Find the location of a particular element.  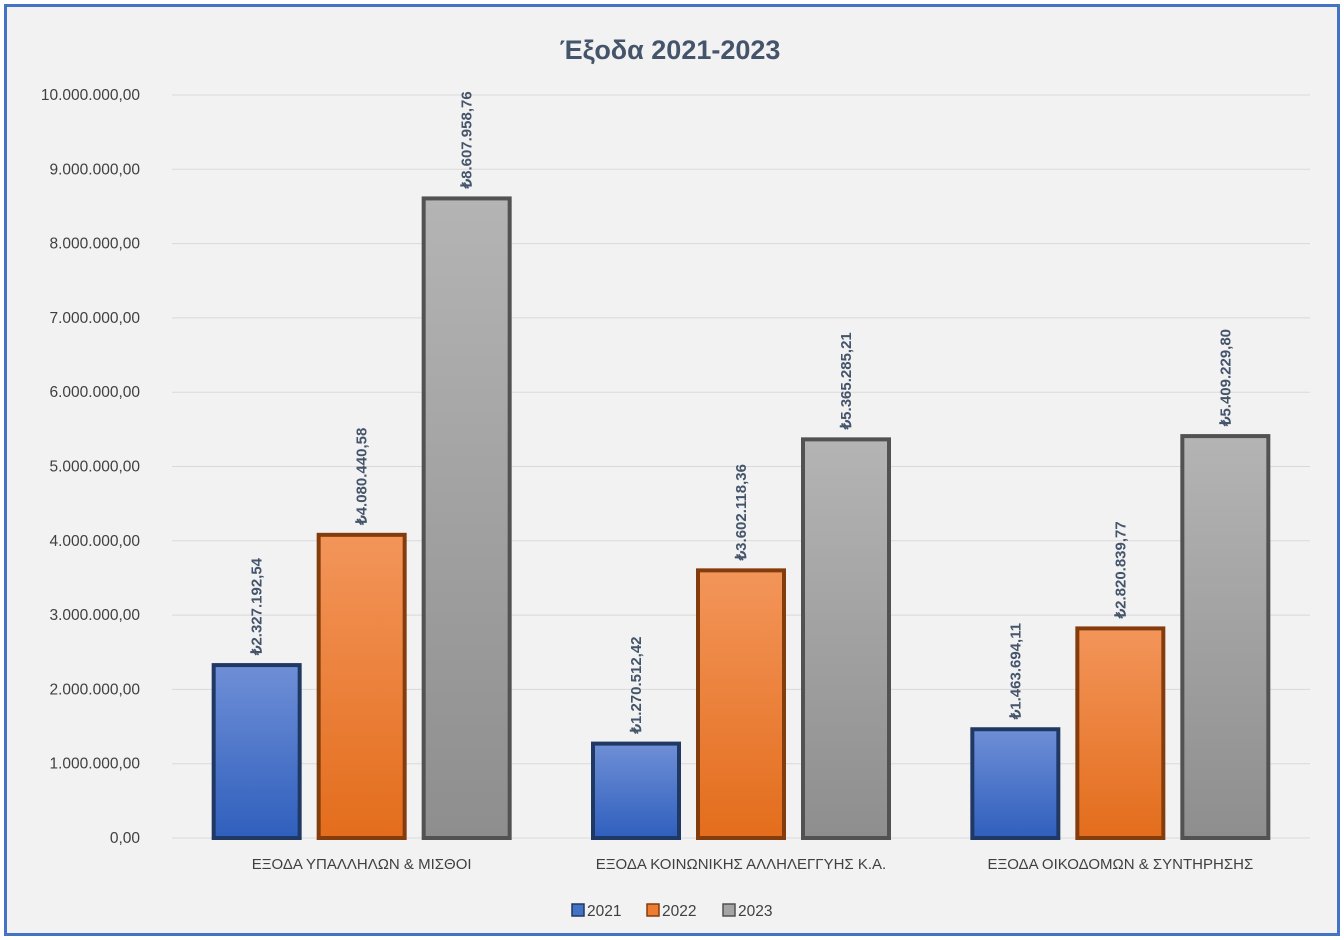

data-label: ₺5.365.285,21 is located at coordinates (846, 381).